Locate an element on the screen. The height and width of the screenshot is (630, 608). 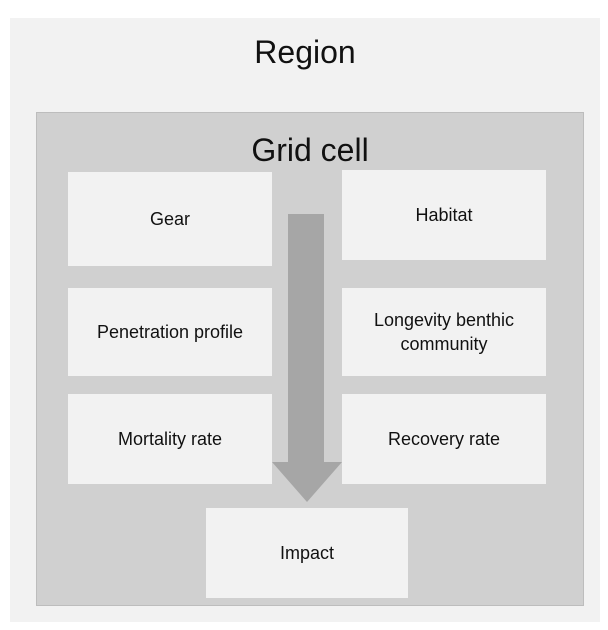
penetration-box: Penetration profile is located at coordinates (170, 332).